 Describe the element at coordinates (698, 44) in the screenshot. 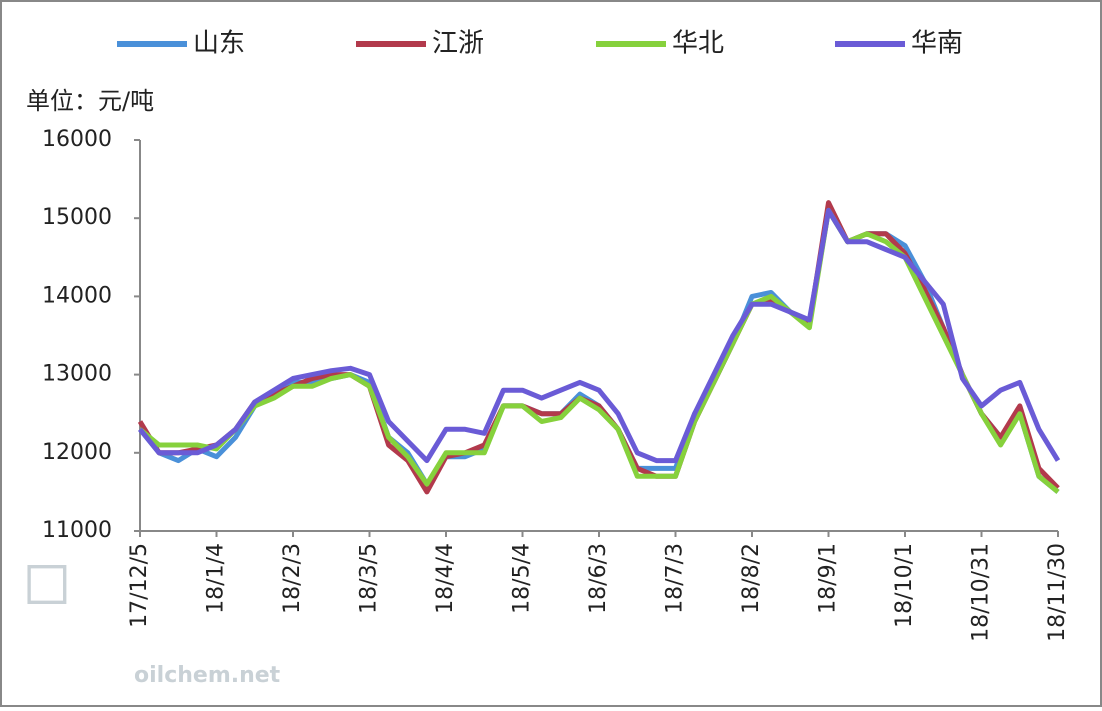

I see `legend-label: 华北` at that location.